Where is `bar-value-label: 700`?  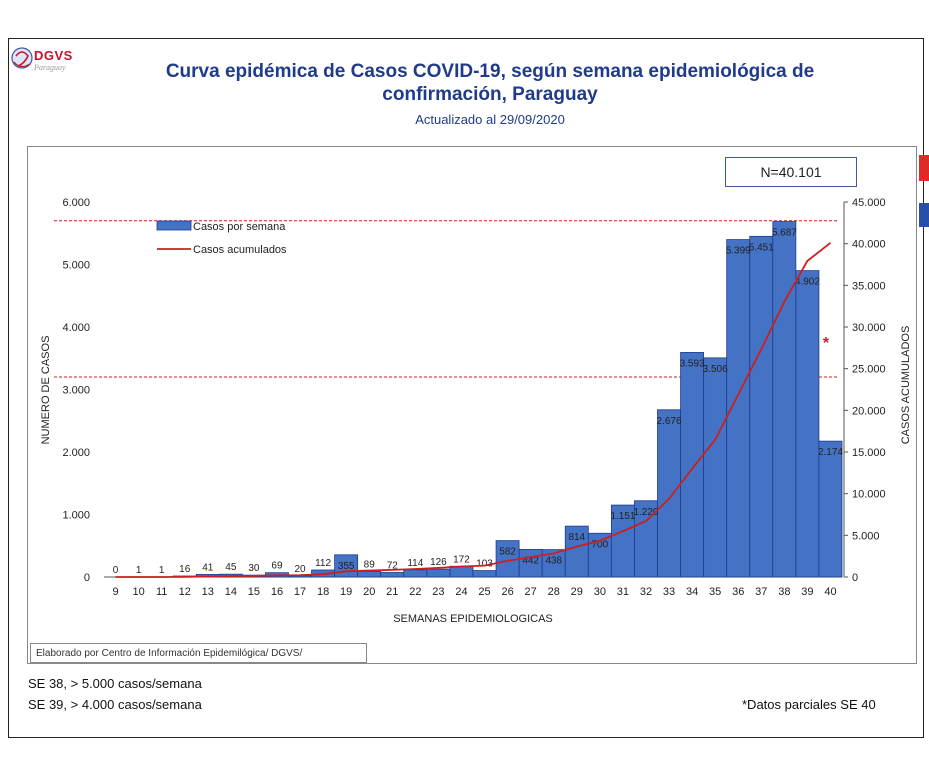
bar-value-label: 700 is located at coordinates (600, 544).